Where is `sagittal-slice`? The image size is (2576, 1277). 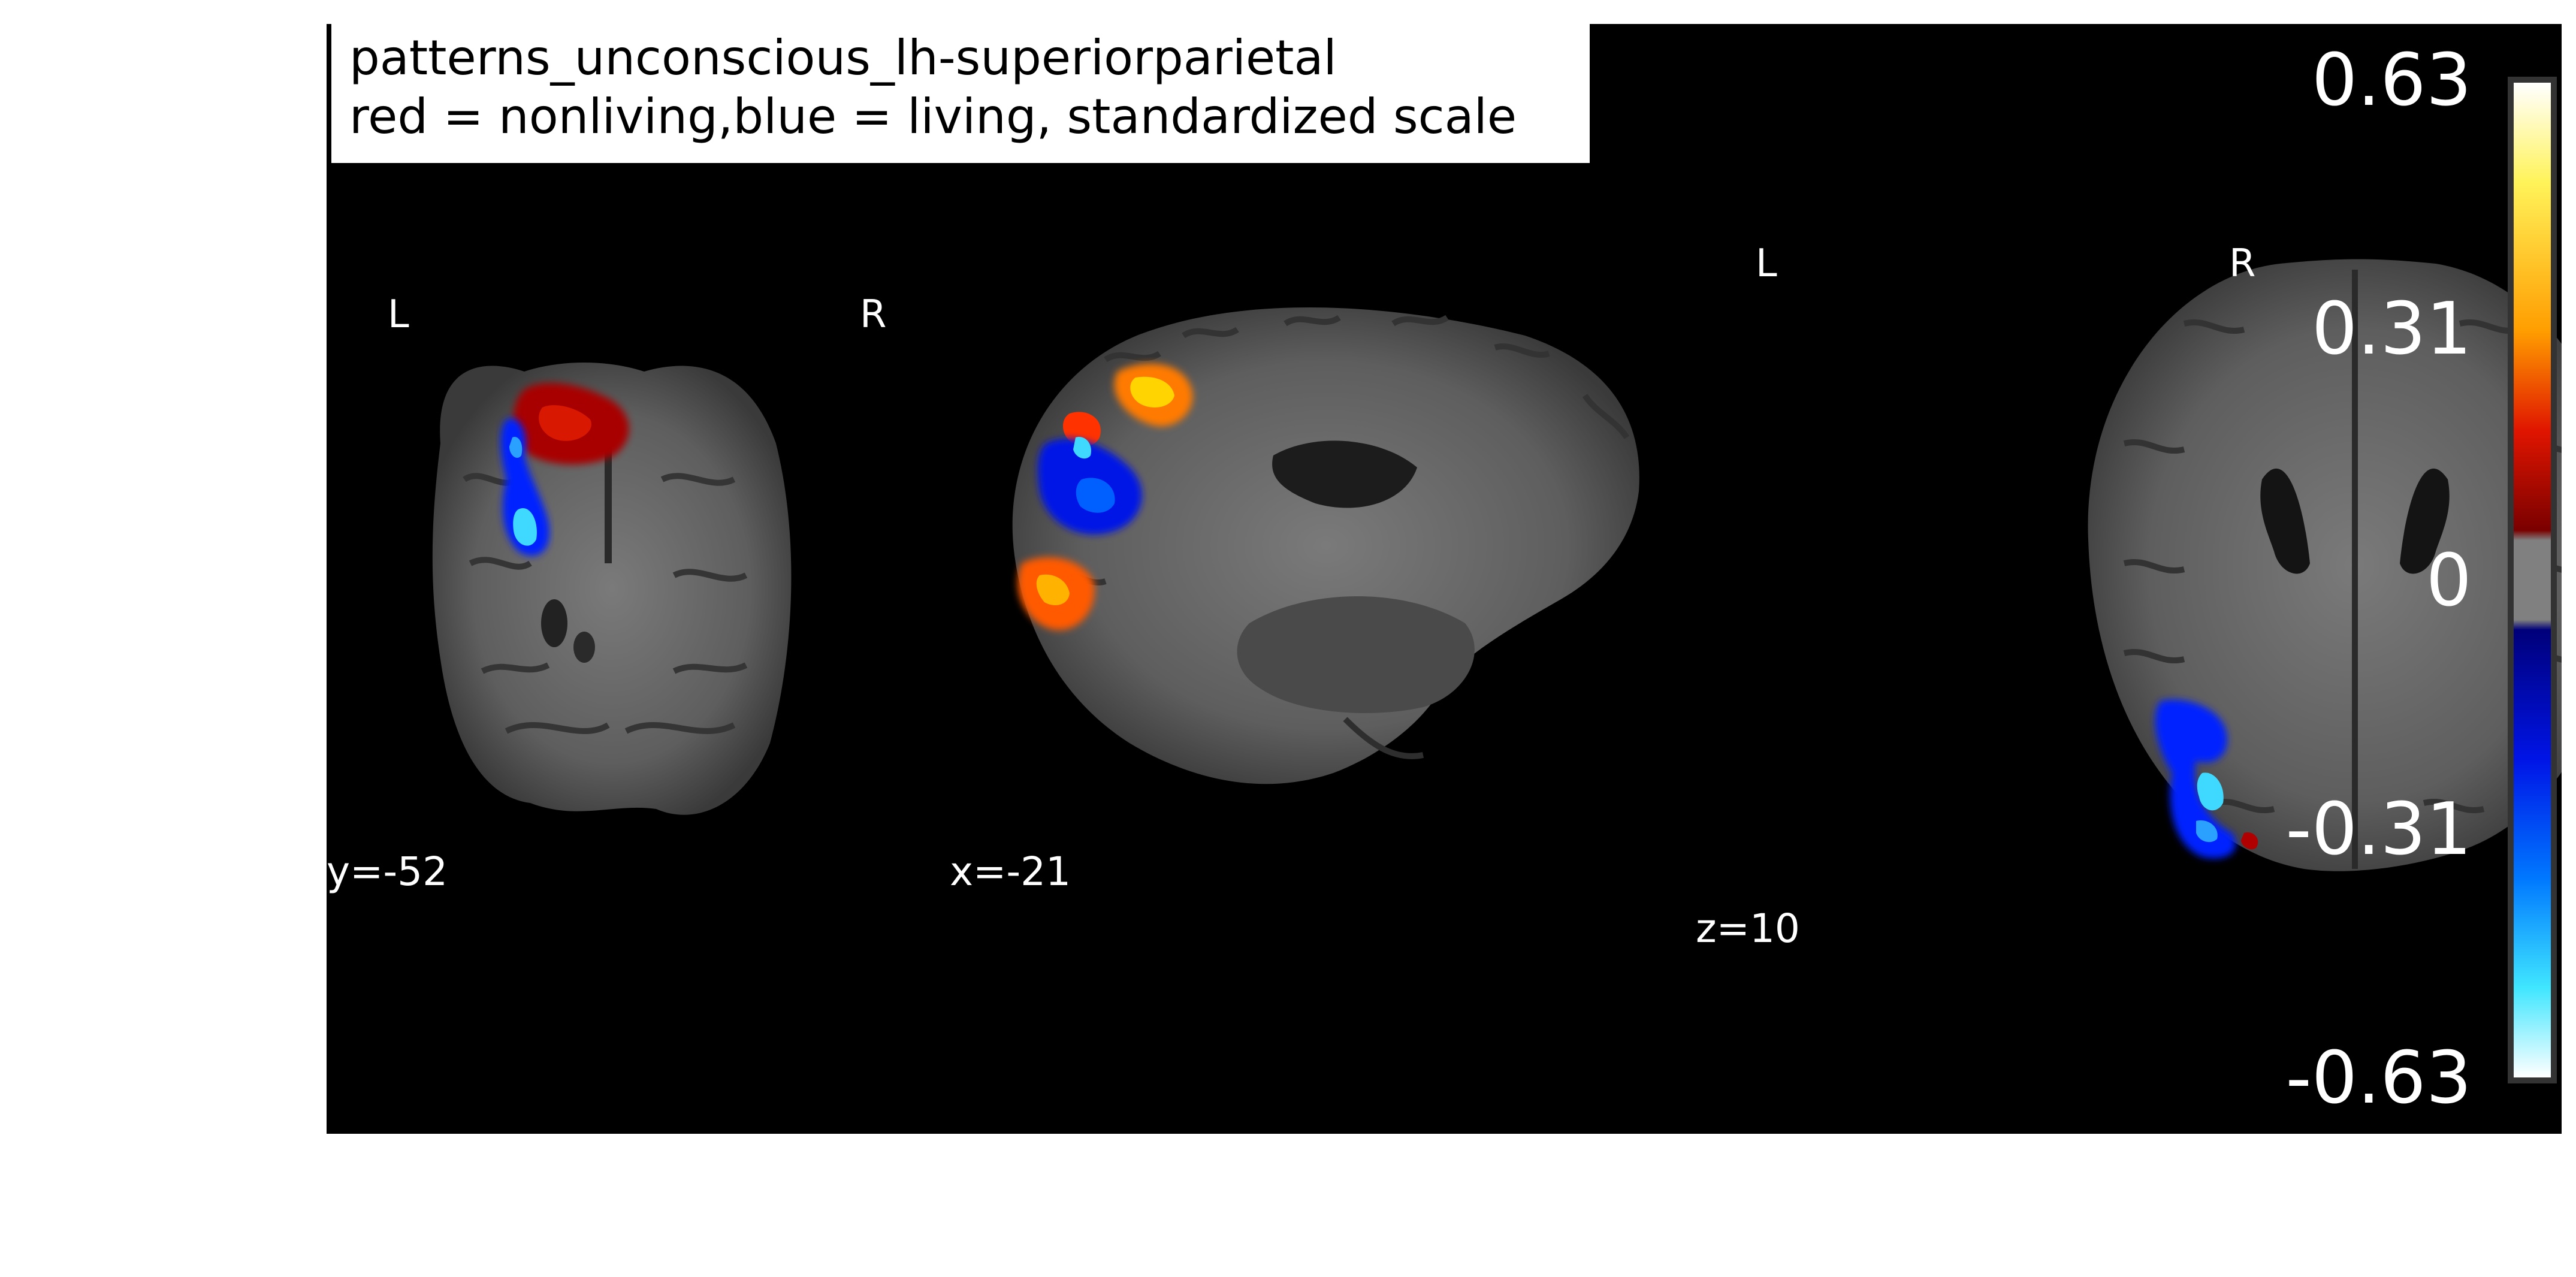 sagittal-slice is located at coordinates (1325, 545).